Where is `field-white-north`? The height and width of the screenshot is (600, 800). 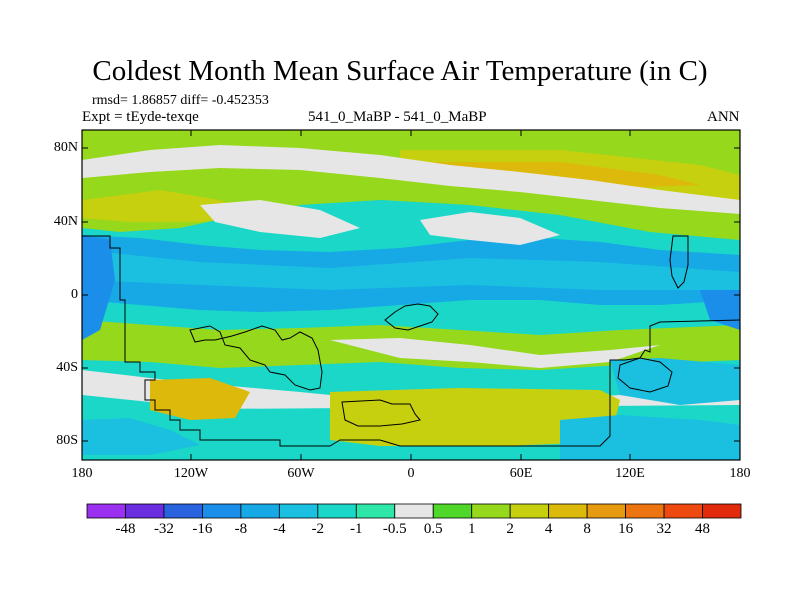 field-white-north is located at coordinates (411, 179).